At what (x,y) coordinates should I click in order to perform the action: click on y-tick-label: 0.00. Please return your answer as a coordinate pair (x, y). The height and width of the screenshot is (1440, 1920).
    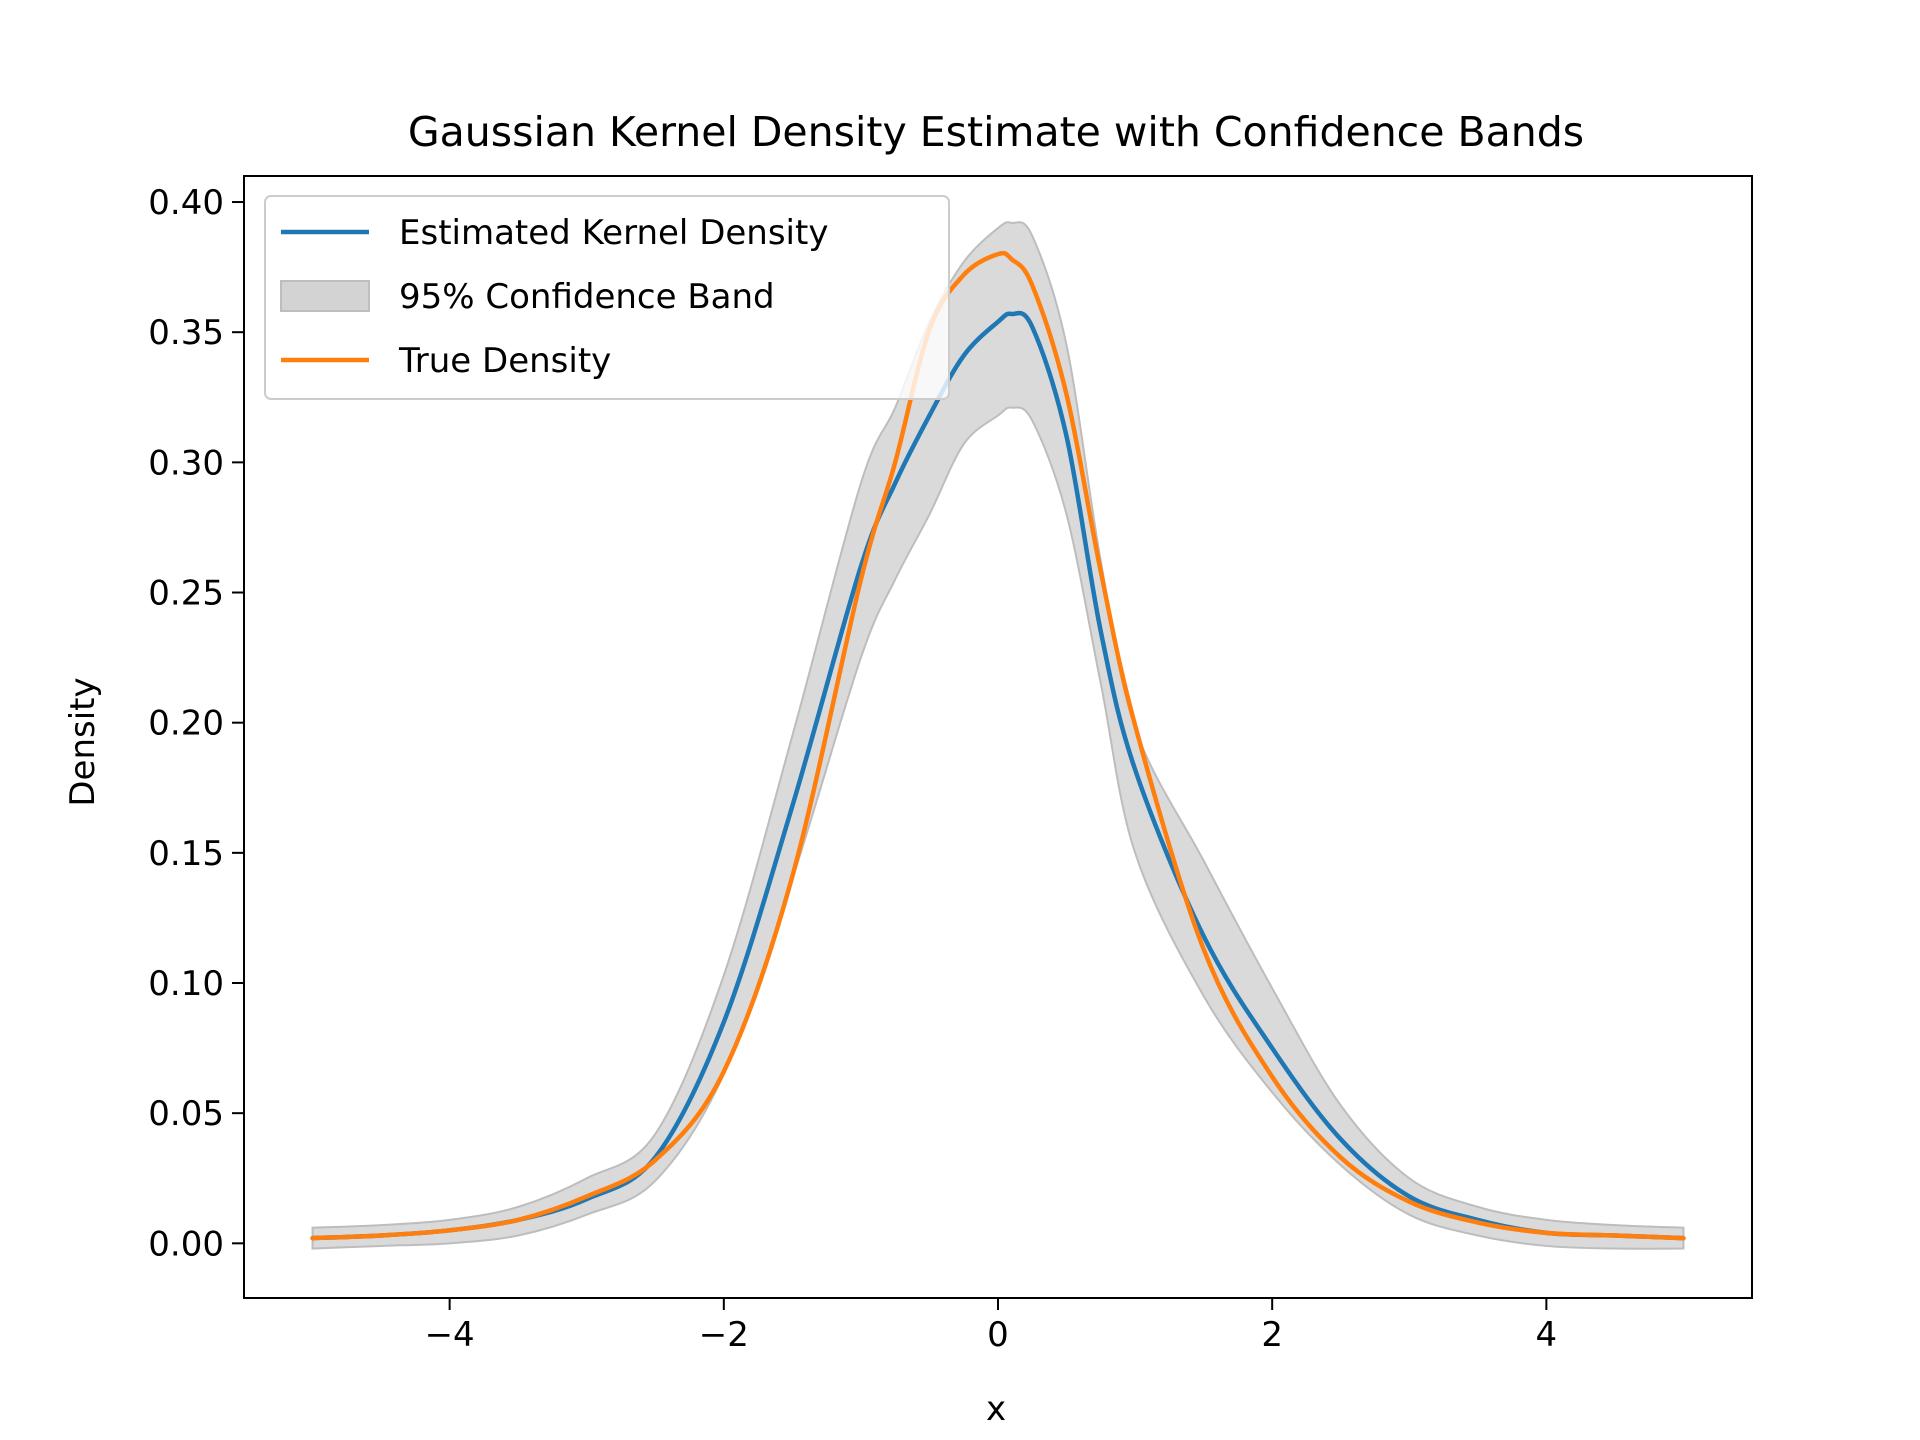
    Looking at the image, I should click on (186, 1244).